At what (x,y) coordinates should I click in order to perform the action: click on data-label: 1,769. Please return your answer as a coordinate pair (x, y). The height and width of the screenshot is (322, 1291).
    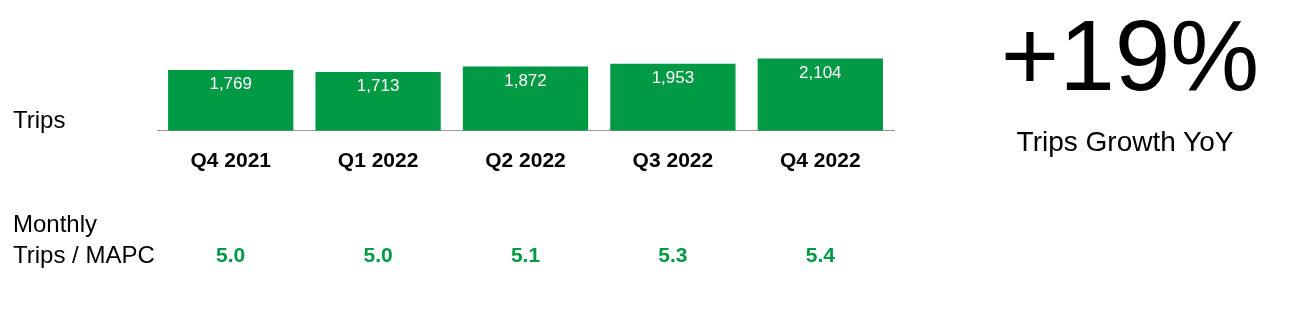
    Looking at the image, I should click on (230, 84).